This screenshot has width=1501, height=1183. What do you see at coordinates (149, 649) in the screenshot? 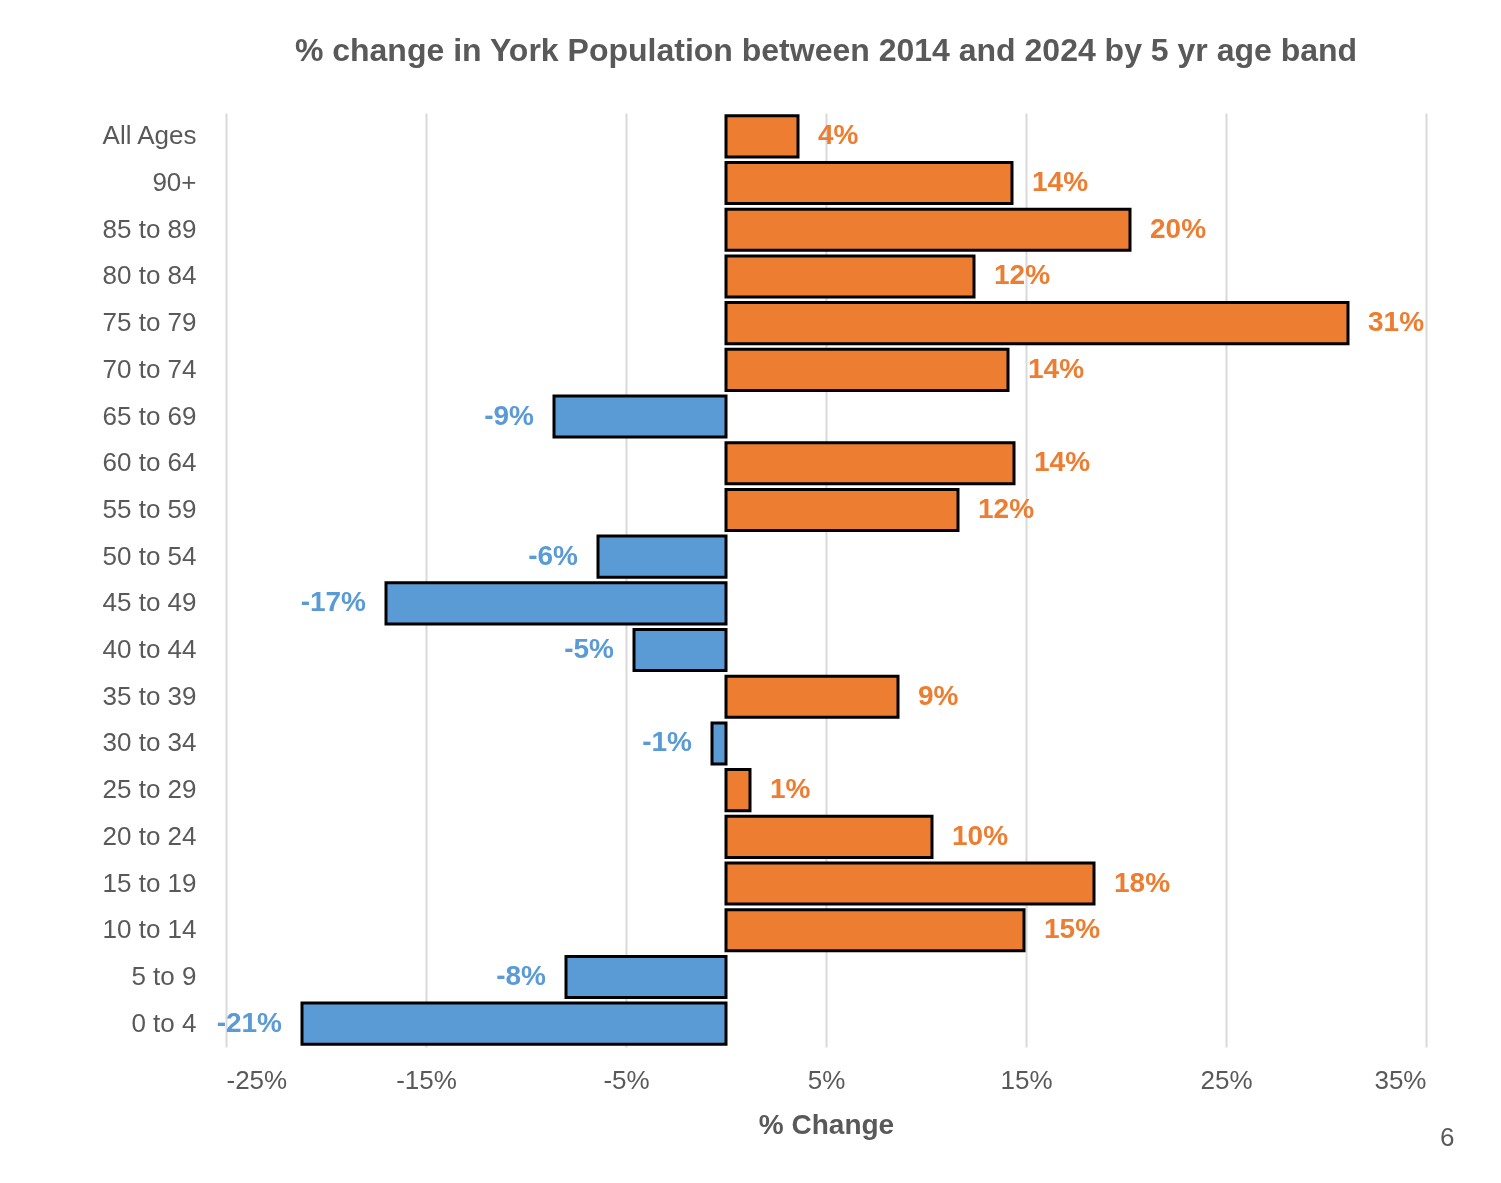
I see `y-tick-label: 40 to 44` at bounding box center [149, 649].